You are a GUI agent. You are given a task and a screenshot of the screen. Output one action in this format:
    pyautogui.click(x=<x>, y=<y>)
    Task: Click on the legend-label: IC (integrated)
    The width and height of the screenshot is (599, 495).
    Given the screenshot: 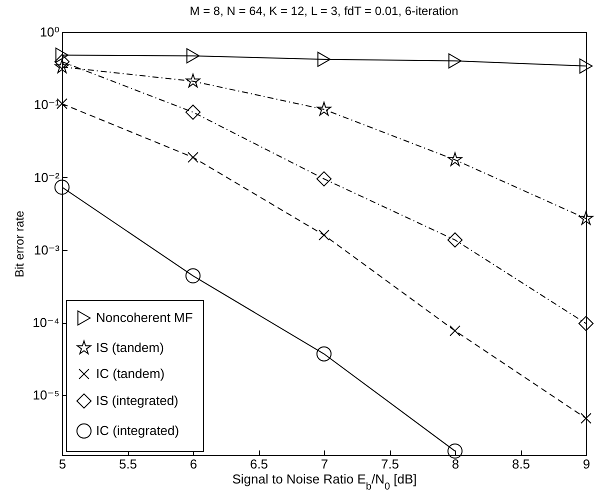 What is the action you would take?
    pyautogui.click(x=138, y=430)
    